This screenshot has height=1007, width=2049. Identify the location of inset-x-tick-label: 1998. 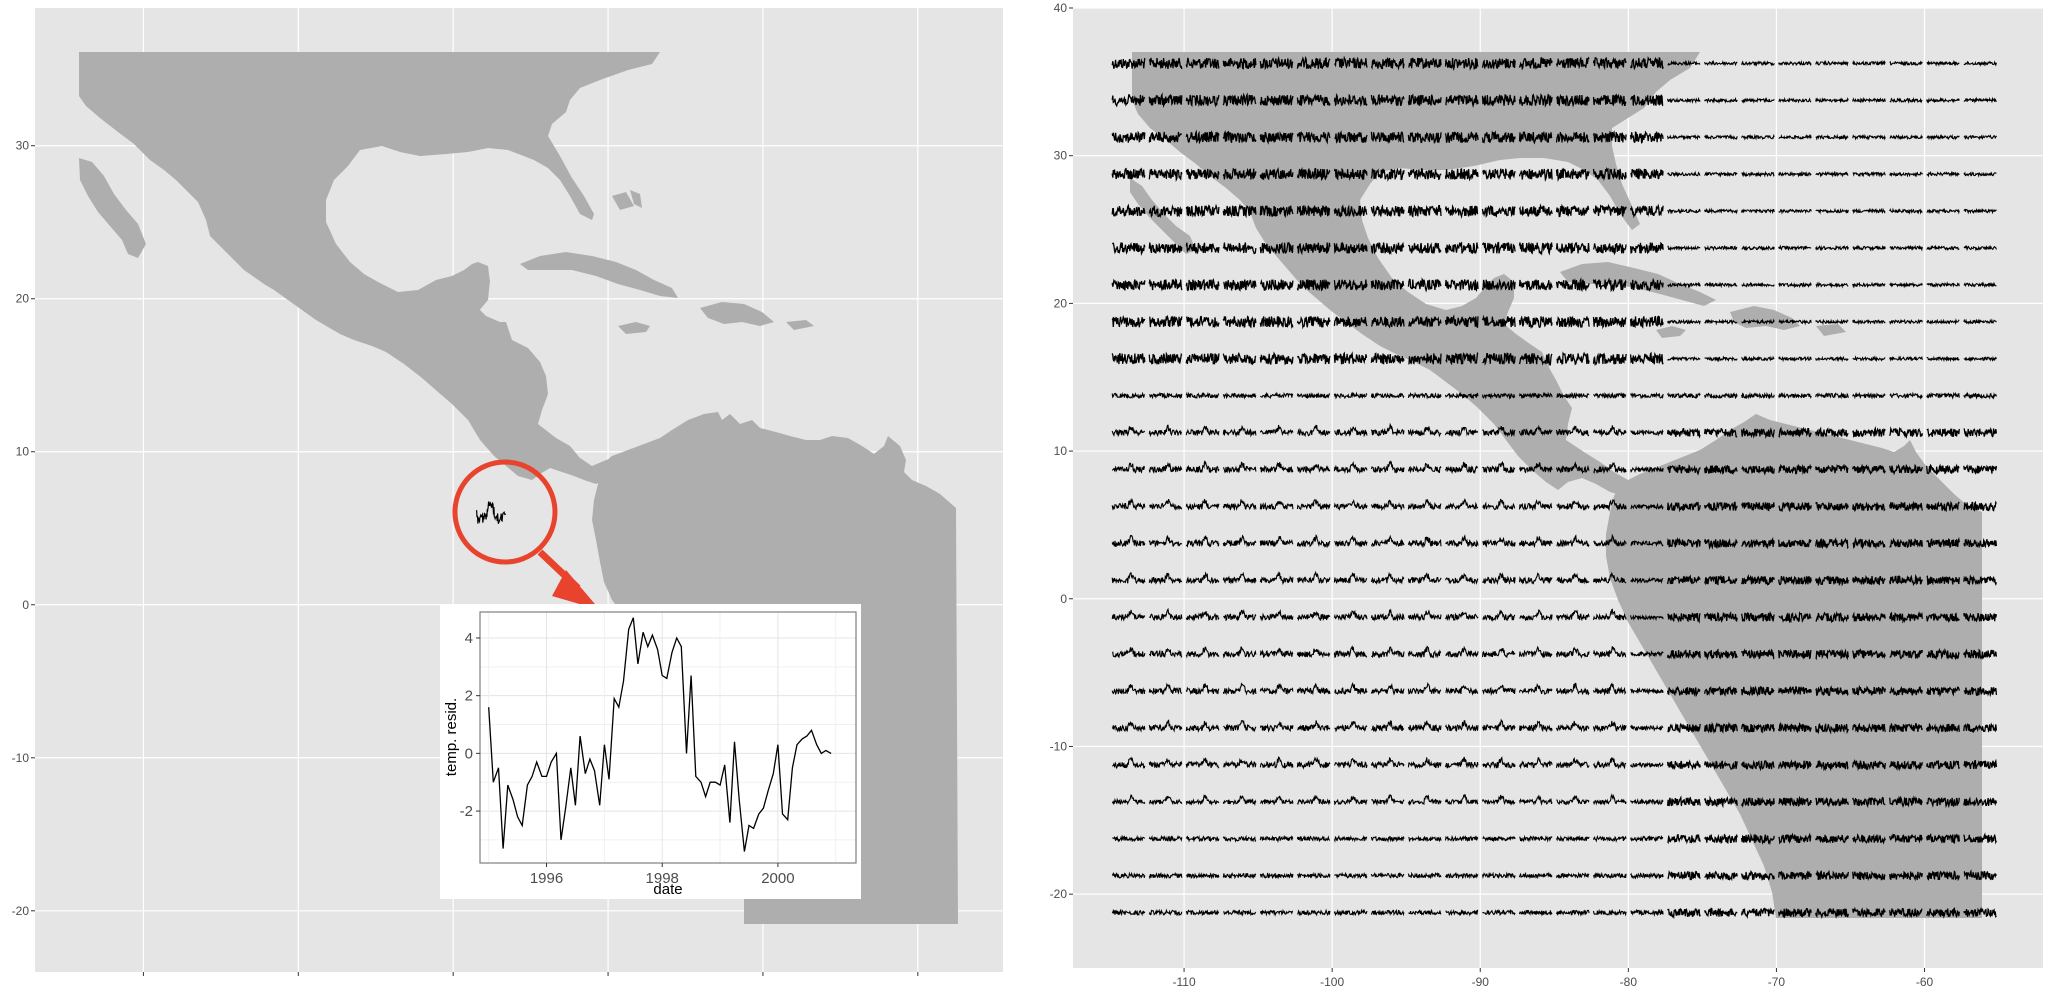
(662, 878).